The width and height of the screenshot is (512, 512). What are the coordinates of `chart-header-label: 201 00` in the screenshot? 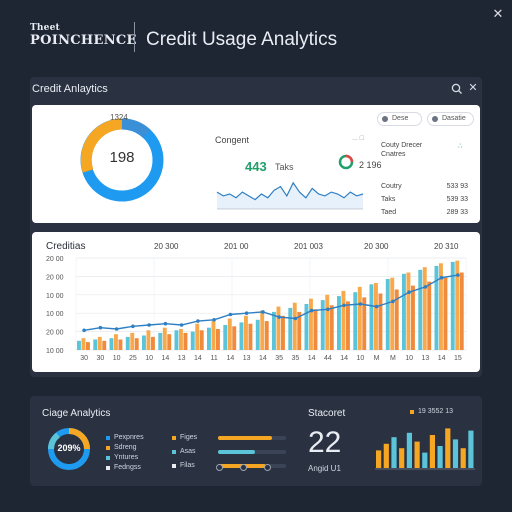 It's located at (236, 246).